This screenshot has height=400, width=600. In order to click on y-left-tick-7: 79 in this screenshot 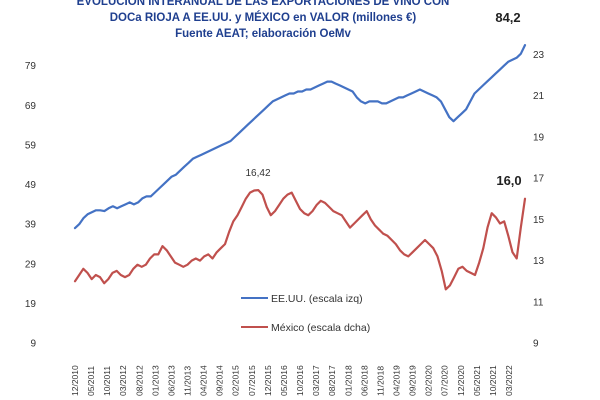, I will do `click(31, 66)`.